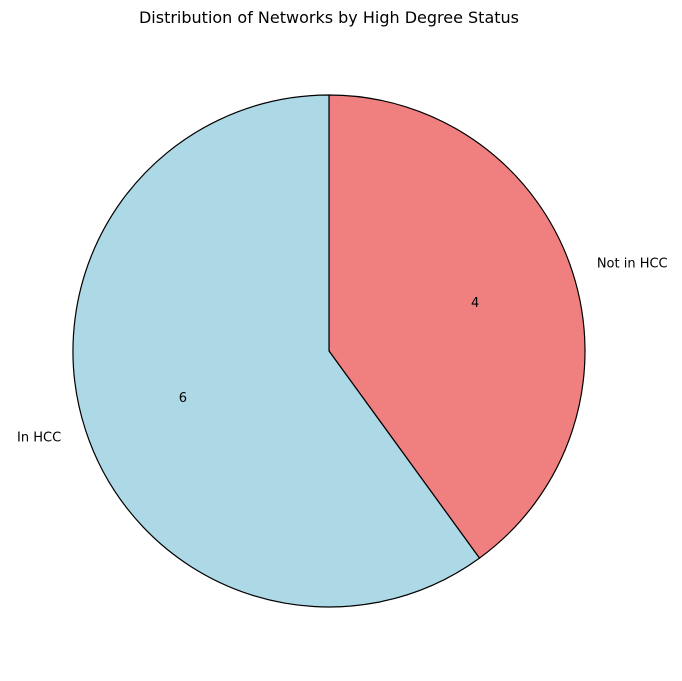 The image size is (682, 681). What do you see at coordinates (39, 438) in the screenshot?
I see `slice-label-in-hcc: In HCC` at bounding box center [39, 438].